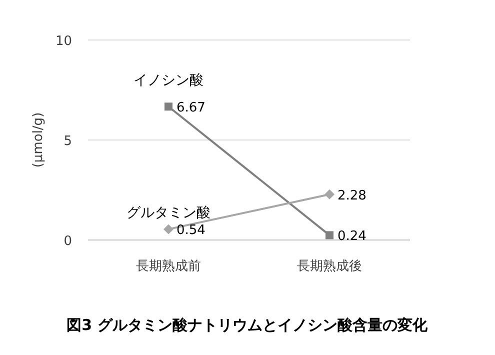 The height and width of the screenshot is (355, 495). I want to click on y-axis-title: (μmol/g), so click(38, 140).